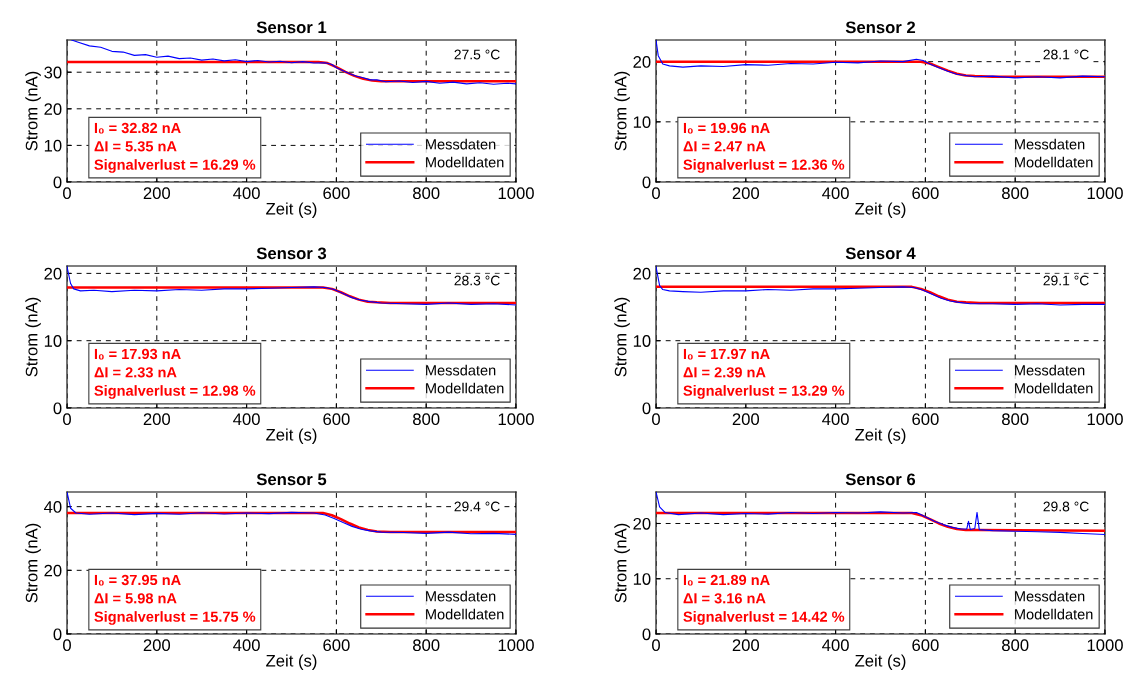 Image resolution: width=1136 pixels, height=684 pixels. What do you see at coordinates (880, 253) in the screenshot?
I see `chart-title: Sensor 4` at bounding box center [880, 253].